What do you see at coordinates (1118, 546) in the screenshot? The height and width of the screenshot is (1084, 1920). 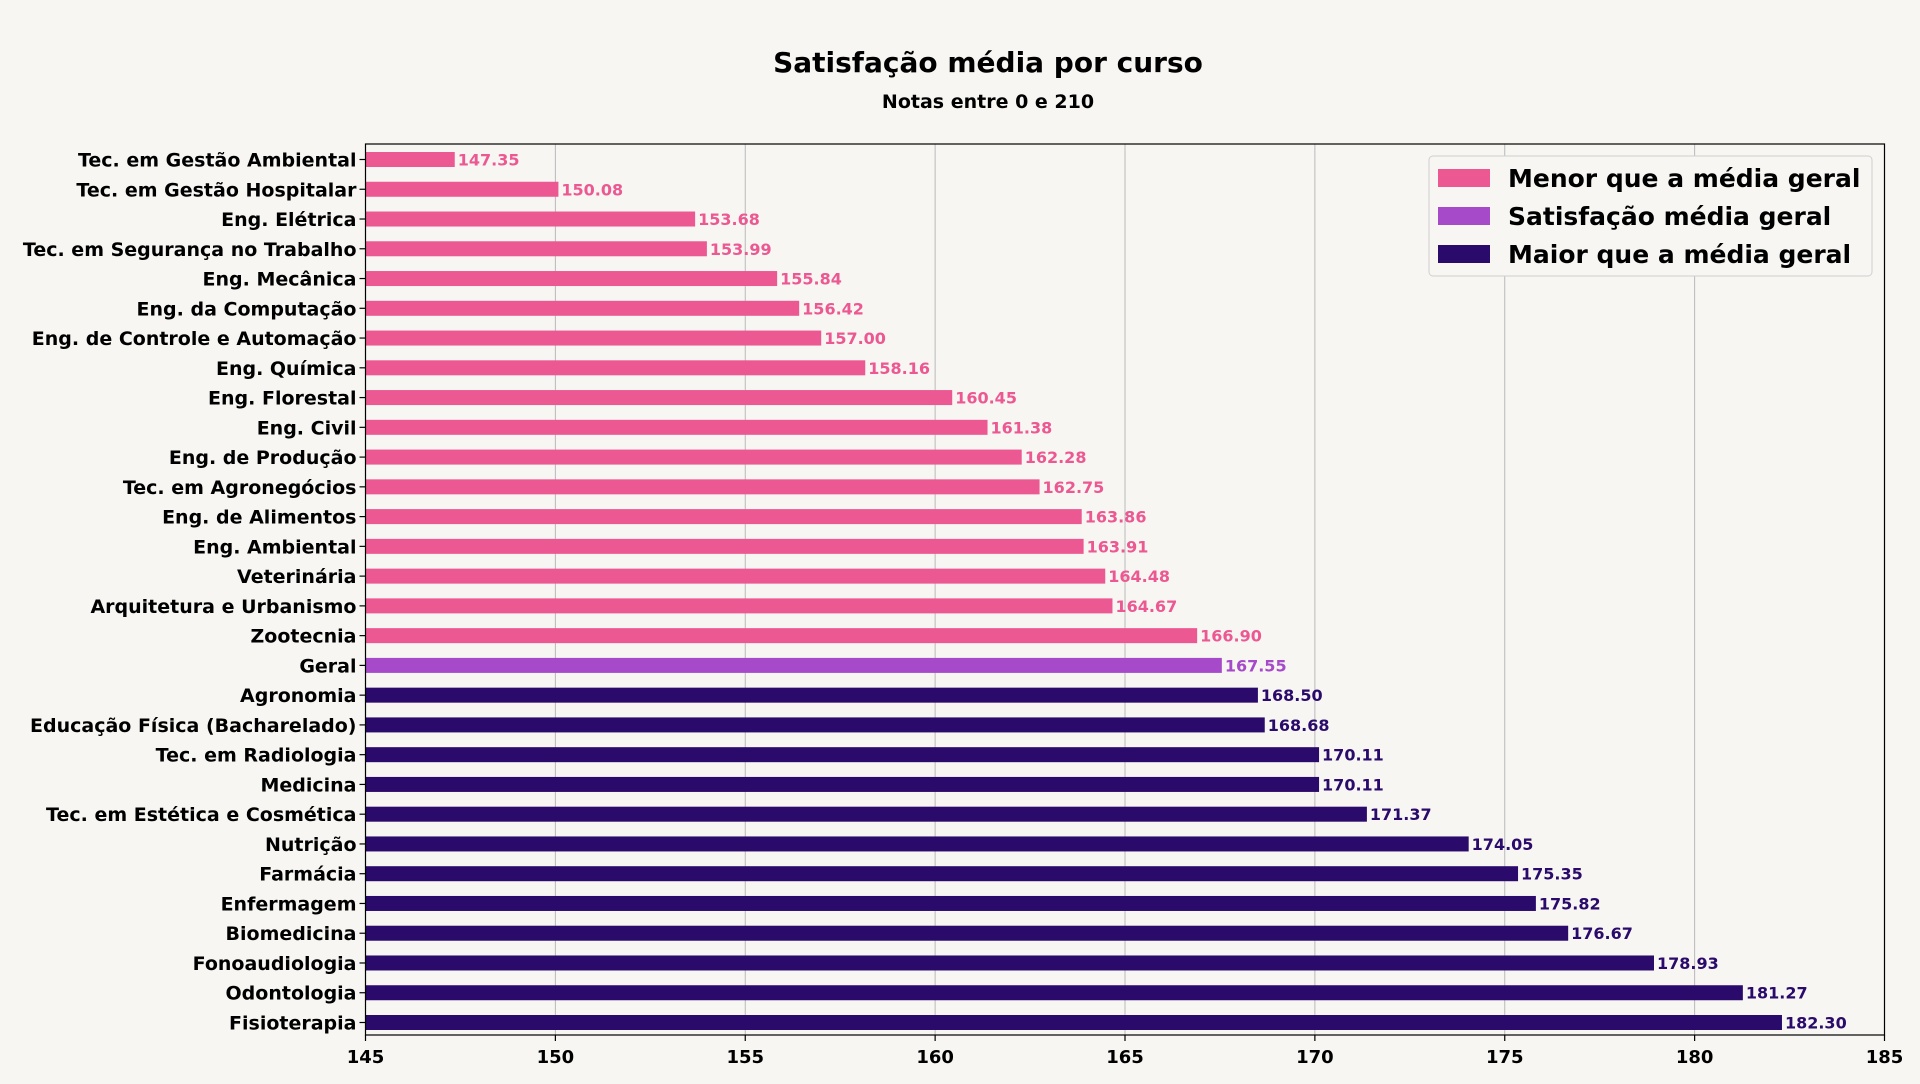 I see `bar-value-label: 163.91` at bounding box center [1118, 546].